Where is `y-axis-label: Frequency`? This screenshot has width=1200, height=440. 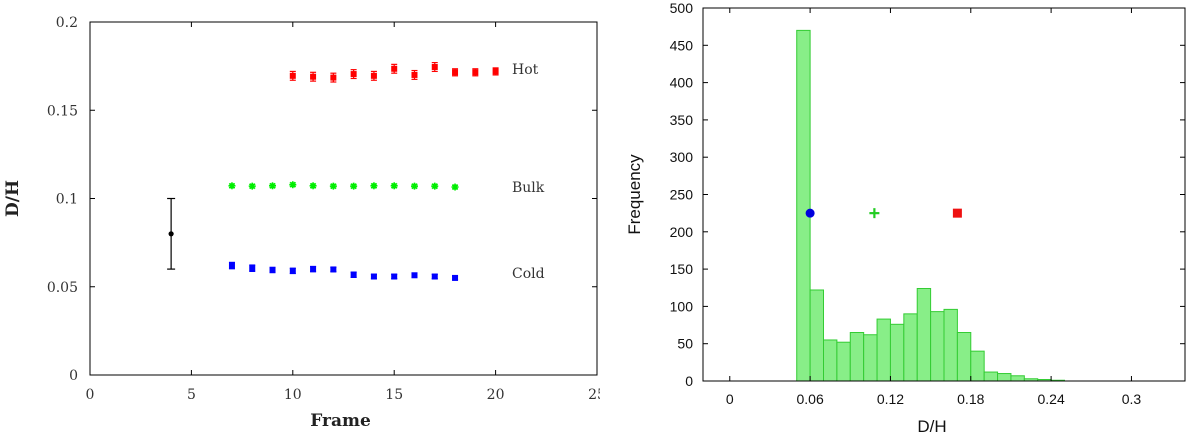 y-axis-label: Frequency is located at coordinates (634, 194).